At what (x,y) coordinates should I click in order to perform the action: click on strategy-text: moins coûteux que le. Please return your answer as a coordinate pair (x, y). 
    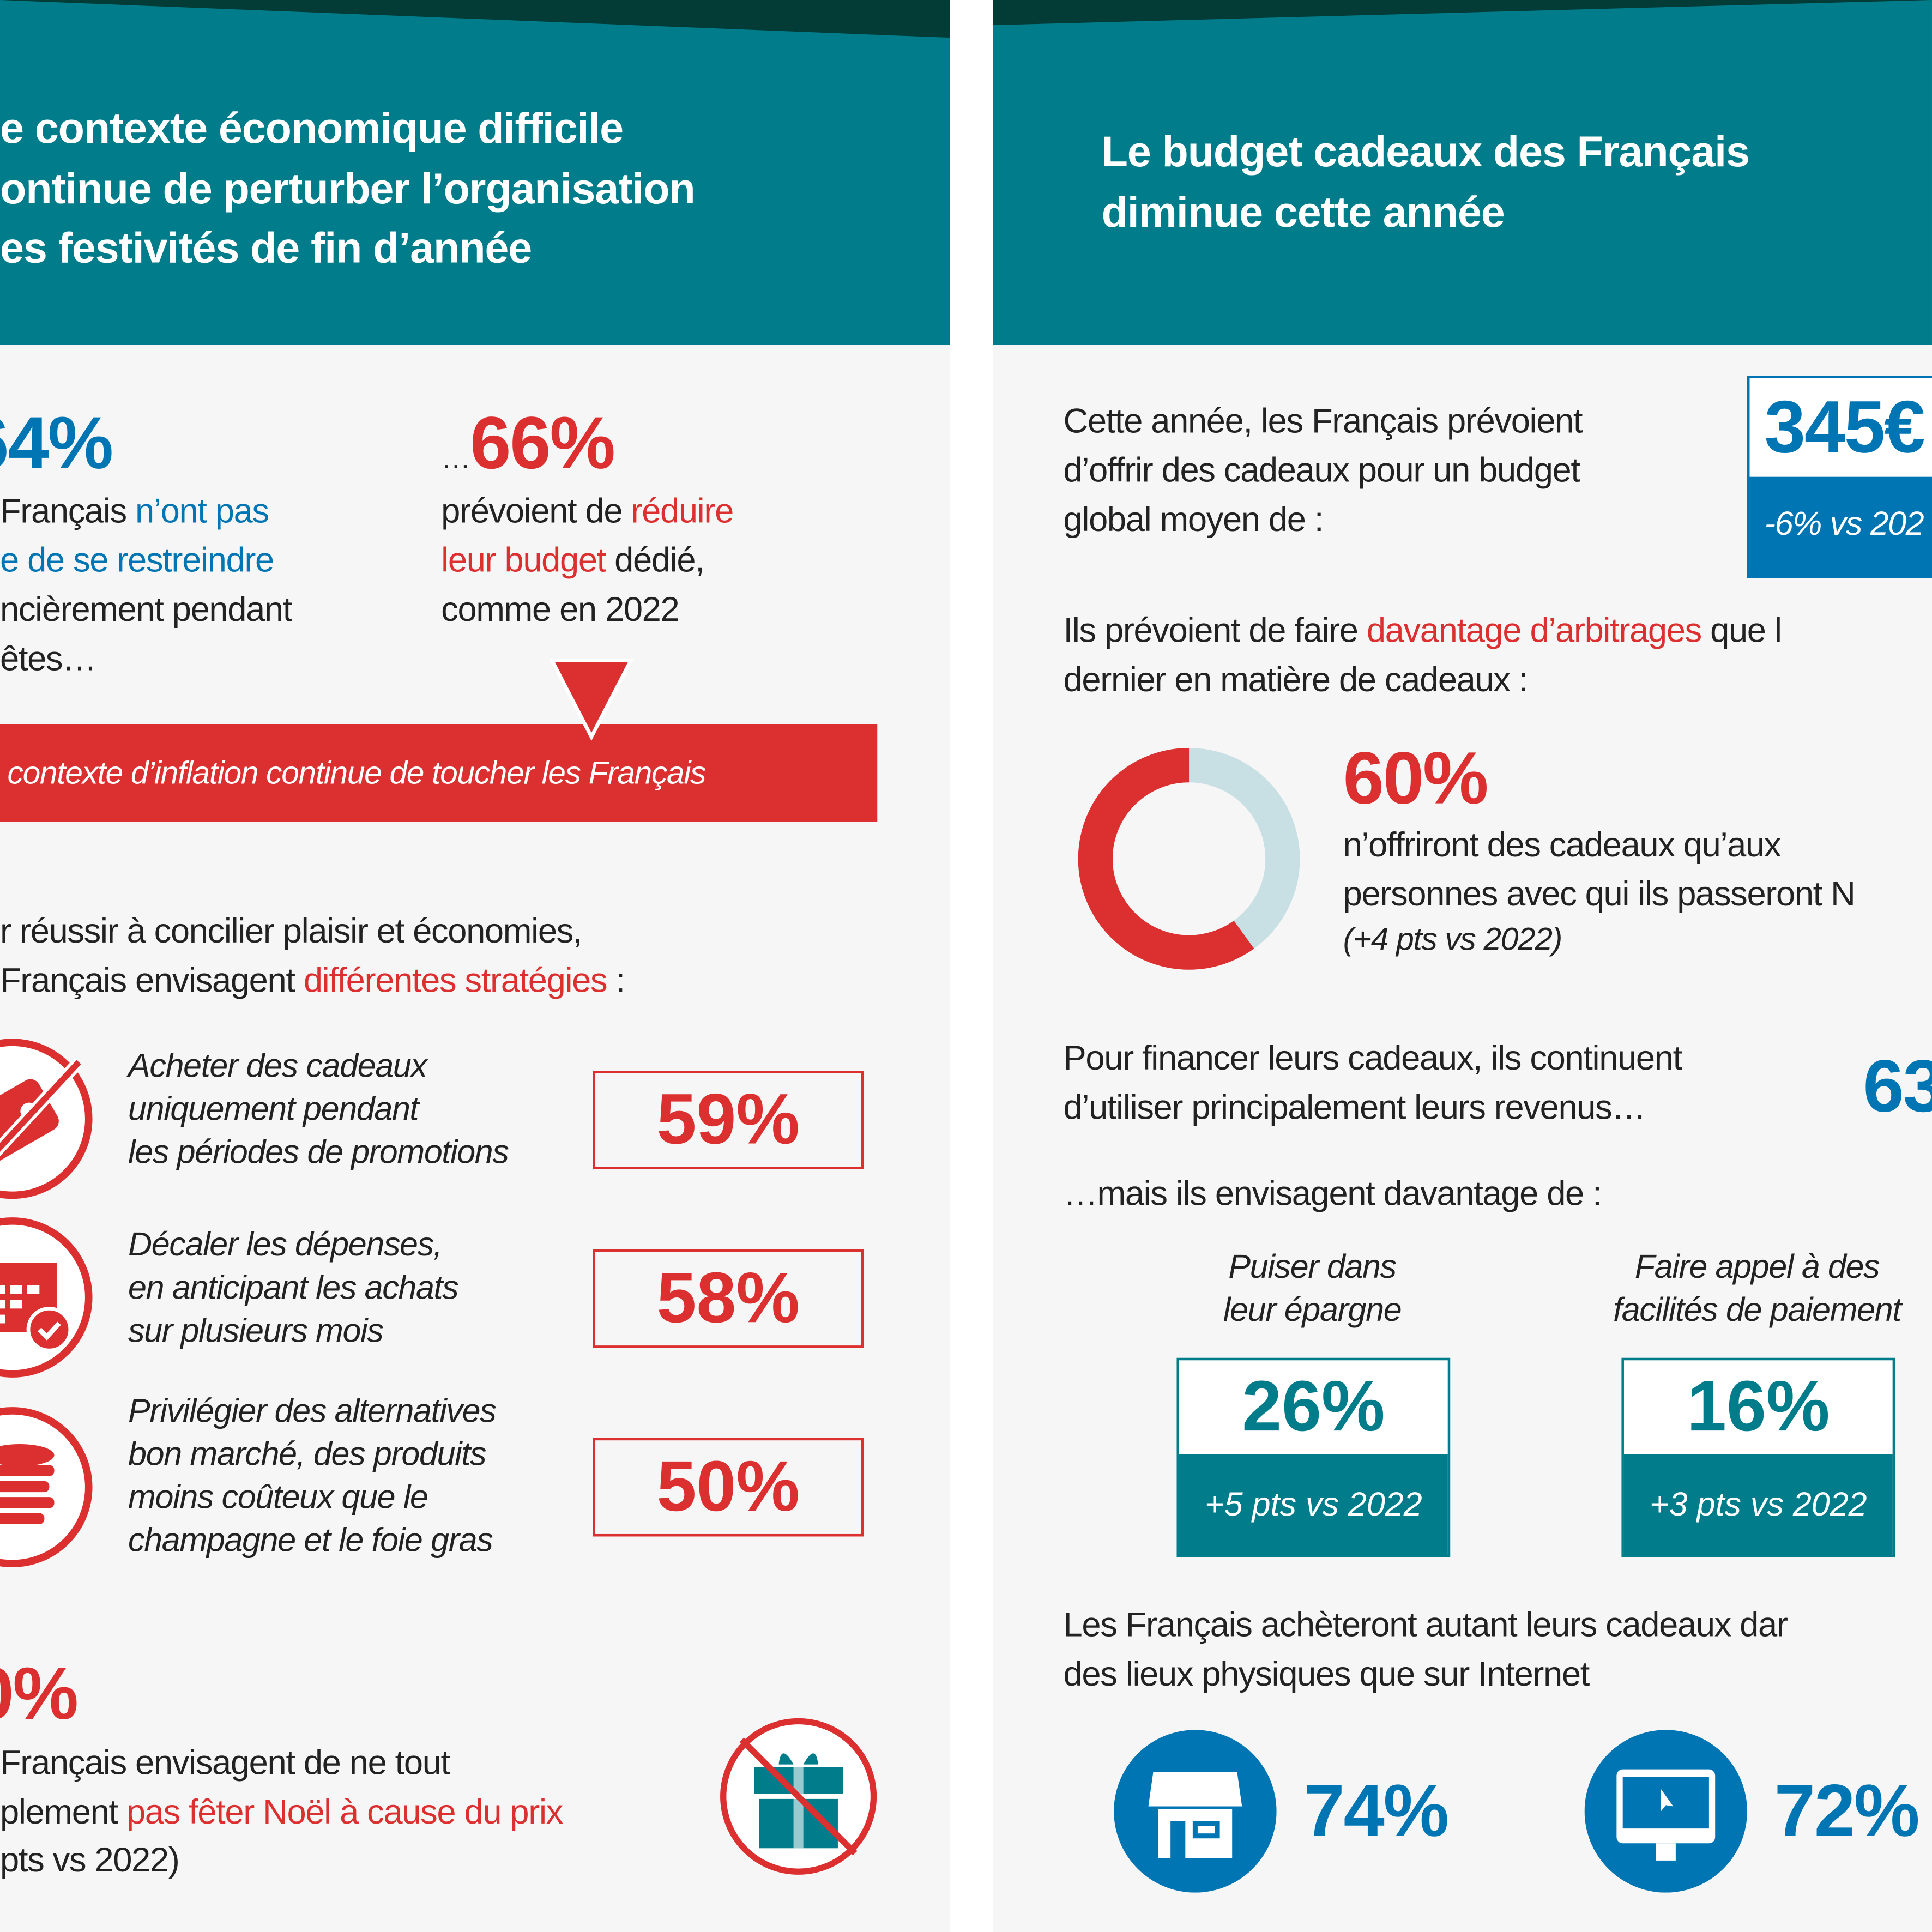
    Looking at the image, I should click on (278, 1497).